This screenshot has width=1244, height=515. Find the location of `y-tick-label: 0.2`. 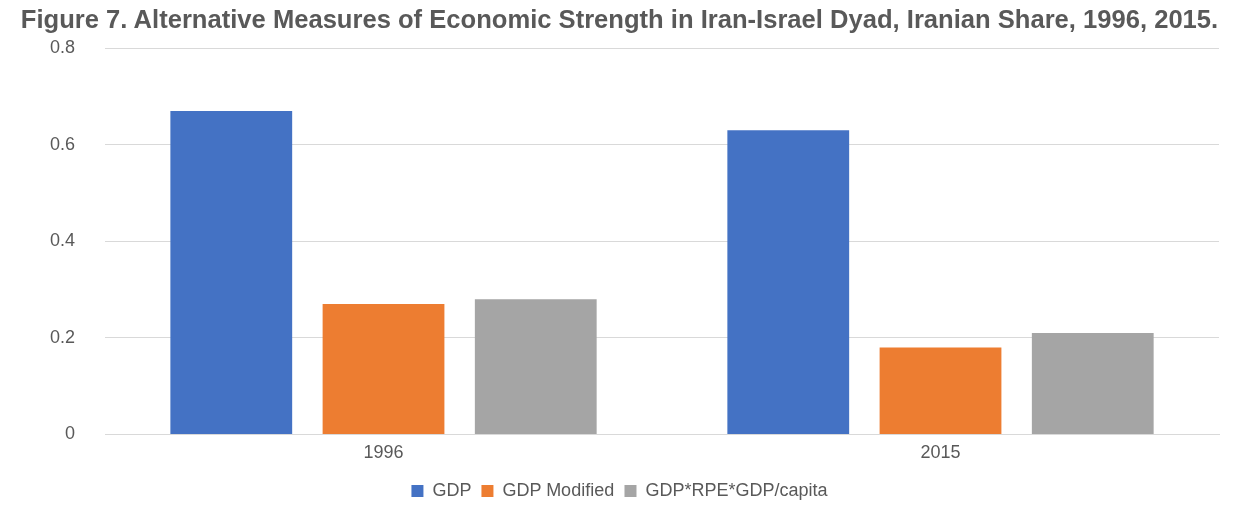

y-tick-label: 0.2 is located at coordinates (62, 336).